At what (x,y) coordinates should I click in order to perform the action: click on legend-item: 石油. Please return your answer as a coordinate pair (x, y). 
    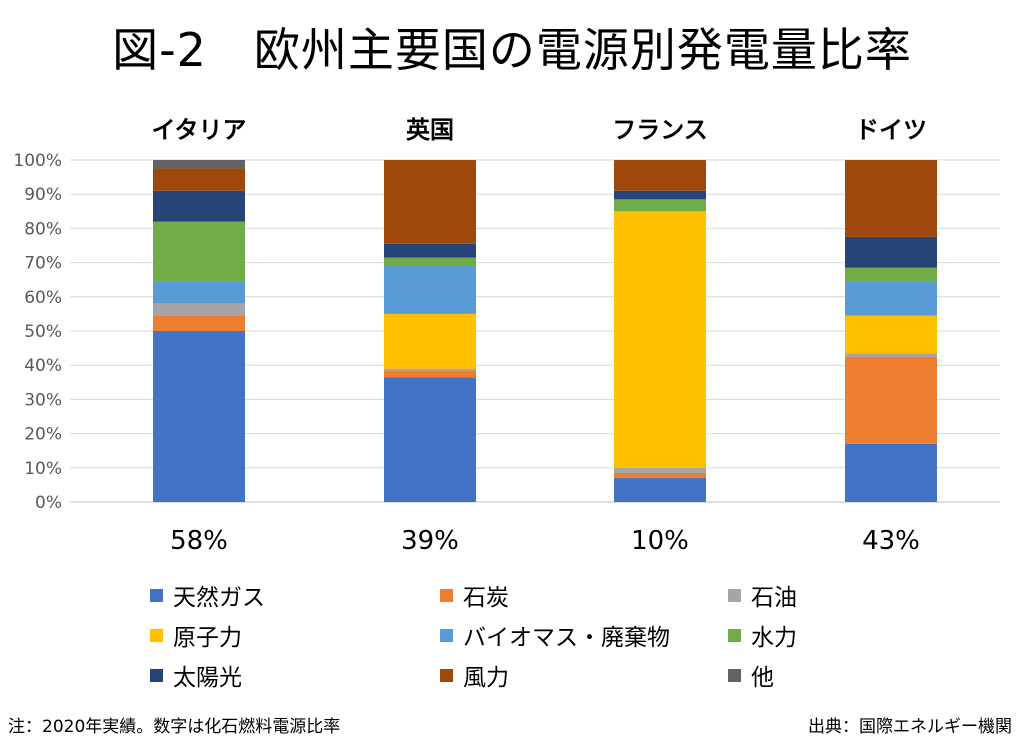
    Looking at the image, I should click on (762, 595).